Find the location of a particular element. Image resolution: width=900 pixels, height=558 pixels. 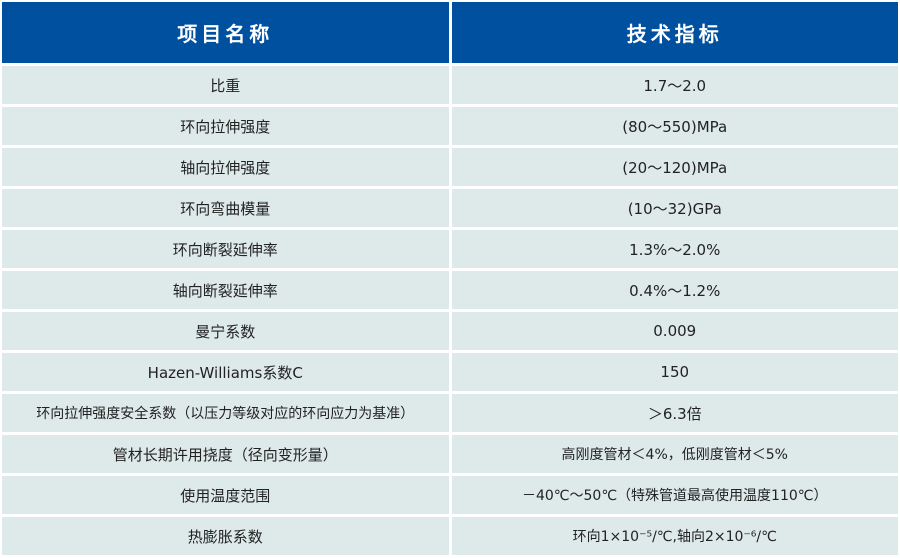

item-name-cell: 轴向断裂延伸率 is located at coordinates (225, 290).